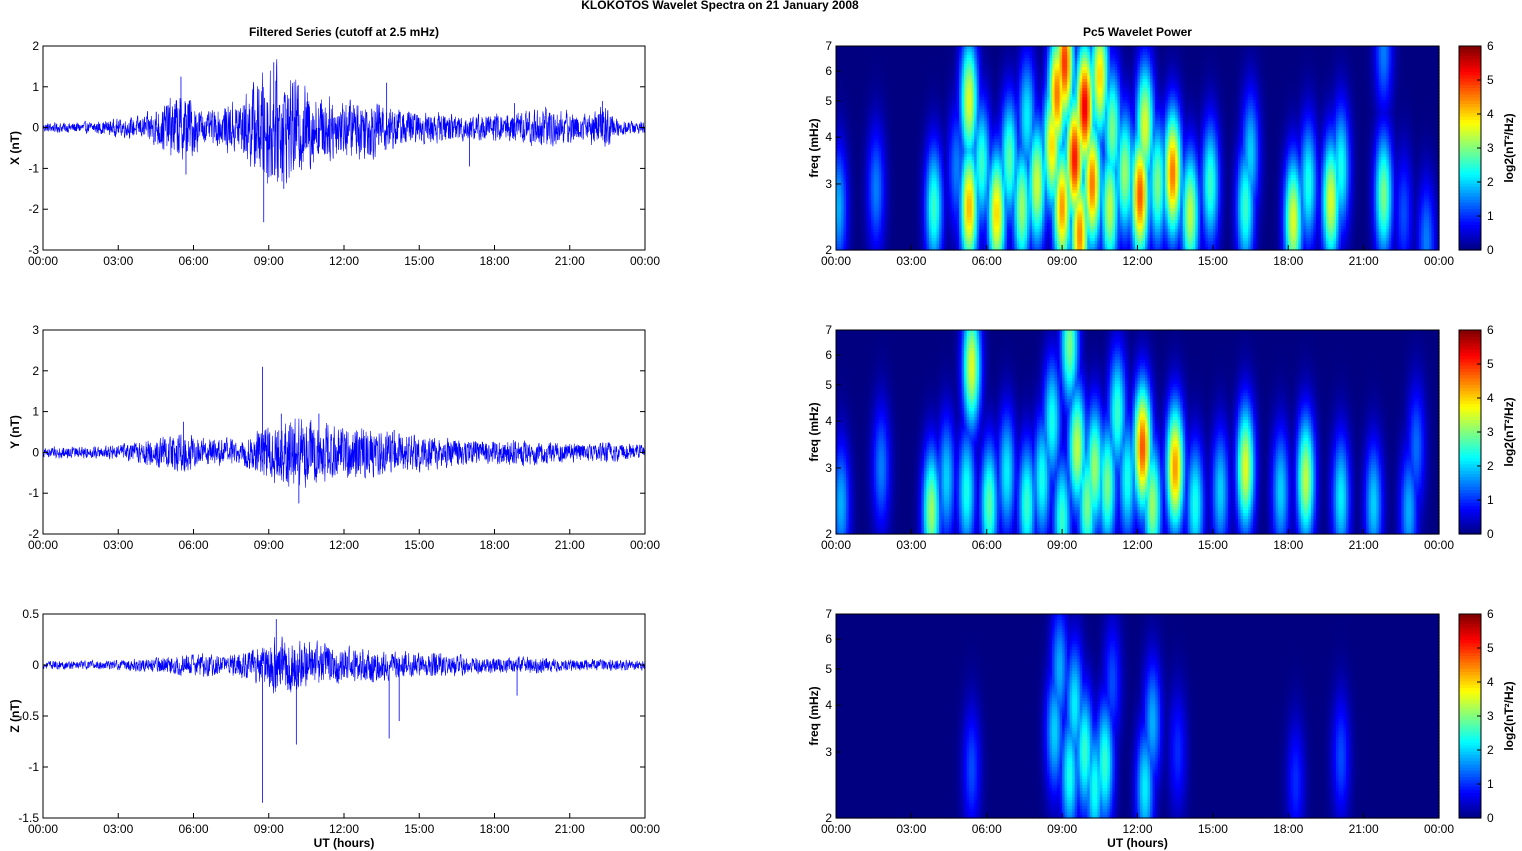 The height and width of the screenshot is (851, 1522). Describe the element at coordinates (494, 829) in the screenshot. I see `timeseries-z-xtick-label: 18:00` at that location.